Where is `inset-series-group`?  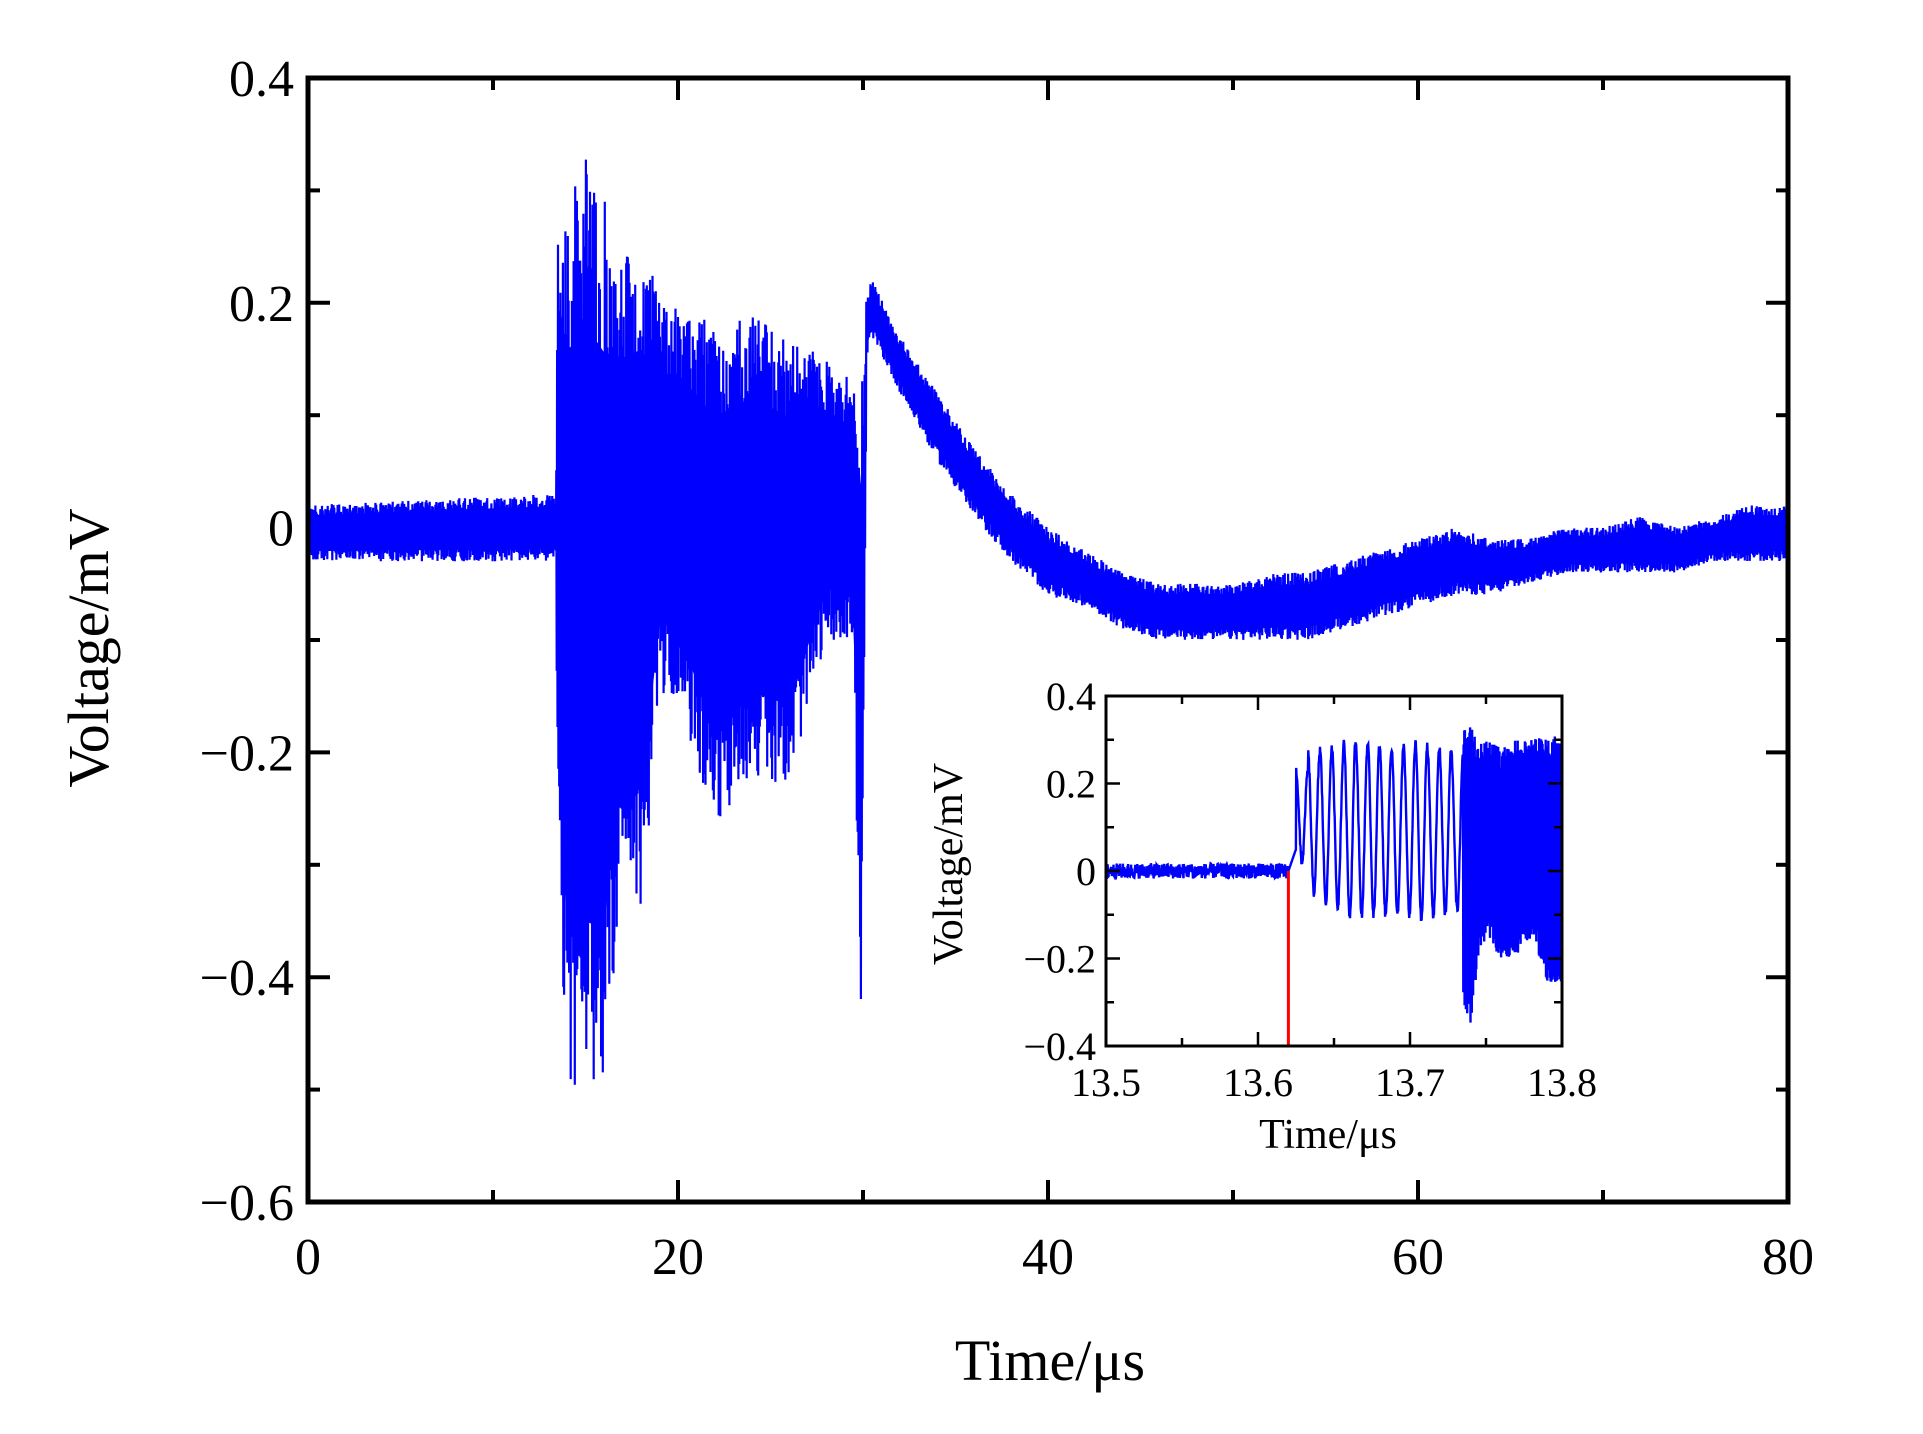 inset-series-group is located at coordinates (1334, 875).